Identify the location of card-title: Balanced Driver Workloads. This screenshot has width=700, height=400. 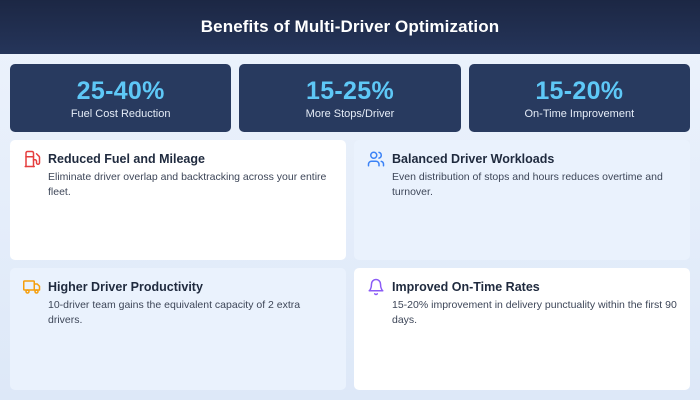
(473, 159).